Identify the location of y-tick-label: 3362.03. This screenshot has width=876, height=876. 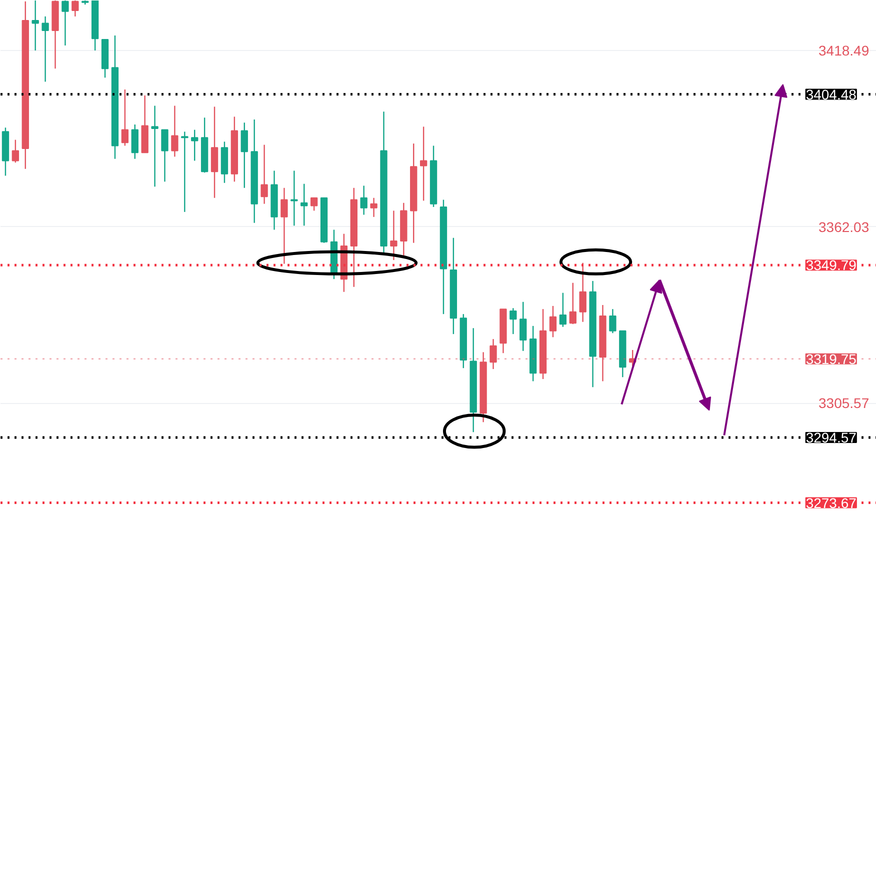
(844, 226).